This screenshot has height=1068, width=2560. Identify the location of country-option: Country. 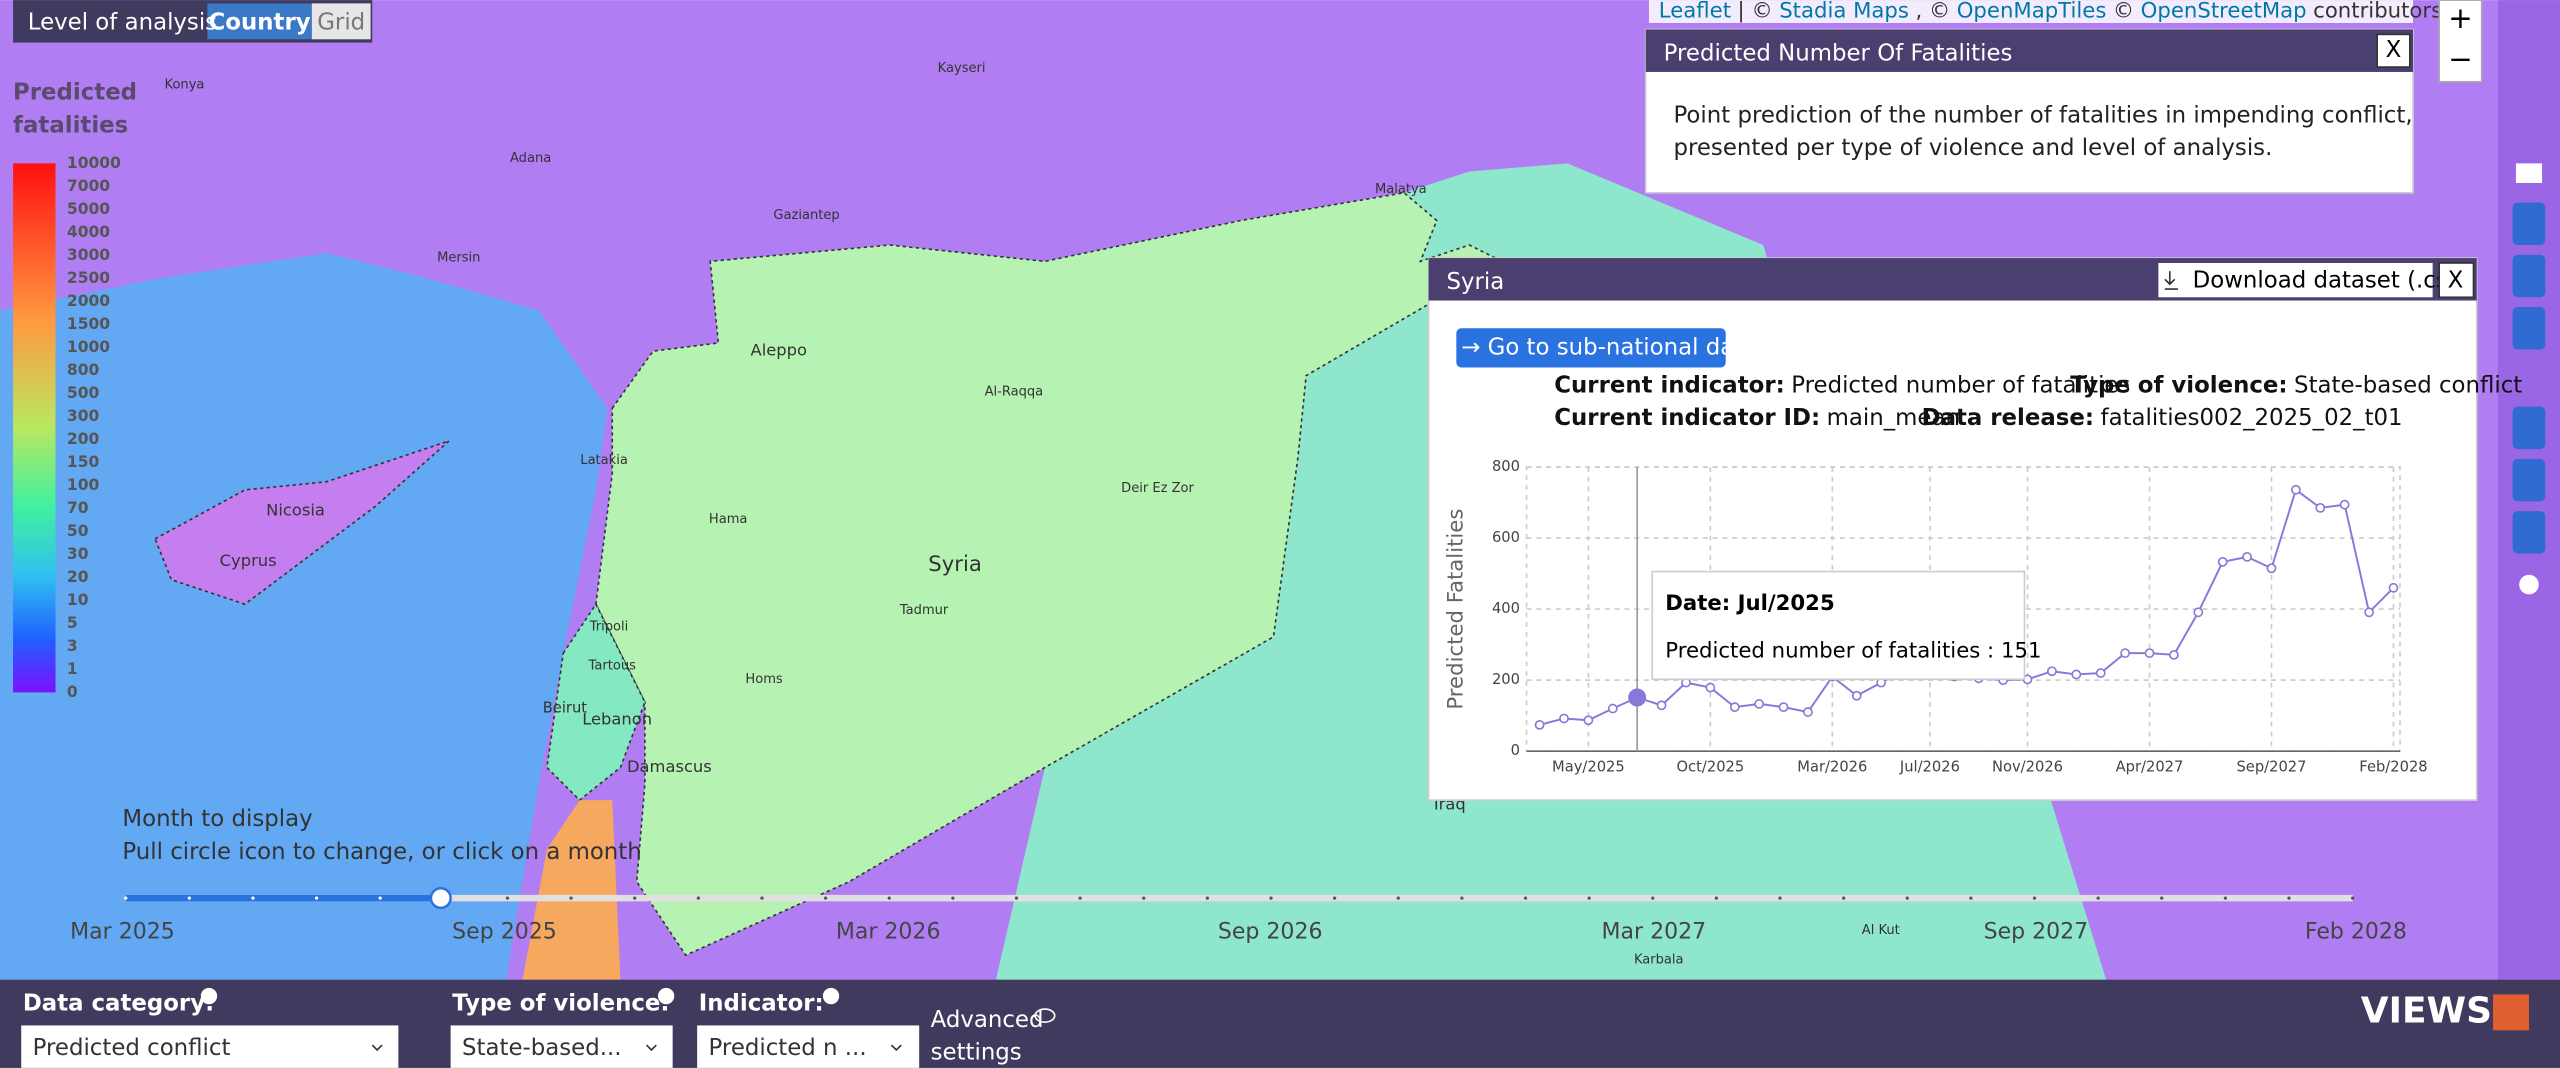
(260, 22).